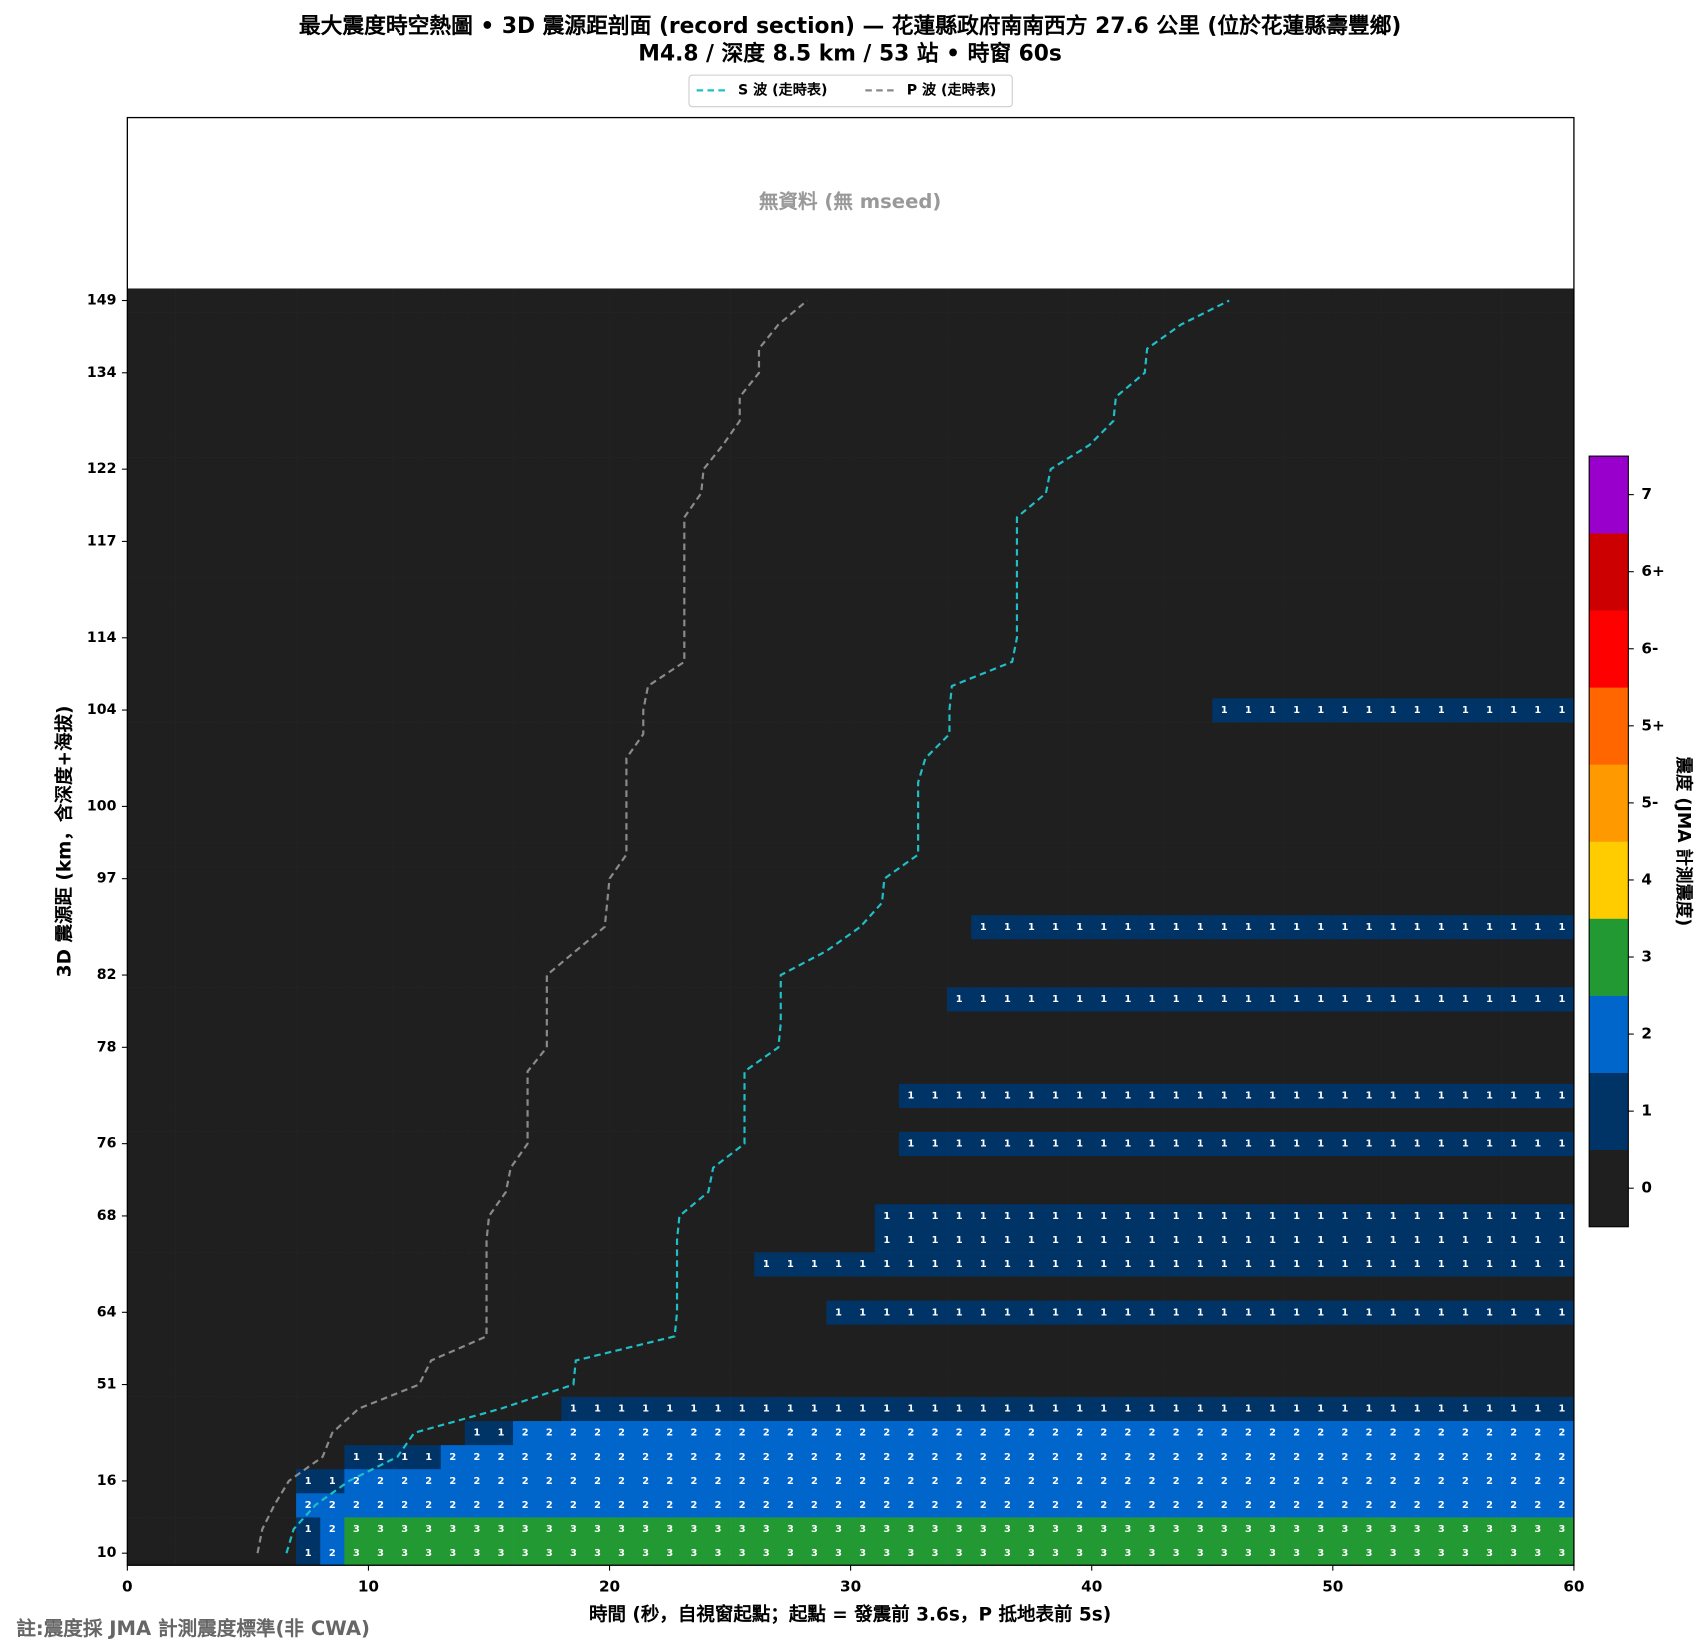 The width and height of the screenshot is (1698, 1652). I want to click on colorbar-tick-label: 5+, so click(1652, 725).